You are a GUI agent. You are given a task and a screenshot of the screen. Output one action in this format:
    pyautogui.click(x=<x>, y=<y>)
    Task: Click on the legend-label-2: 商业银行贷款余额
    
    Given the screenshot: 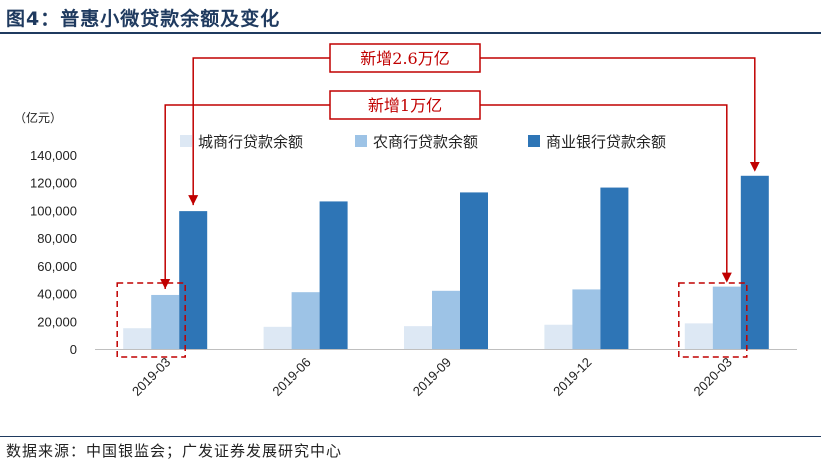 What is the action you would take?
    pyautogui.click(x=606, y=142)
    